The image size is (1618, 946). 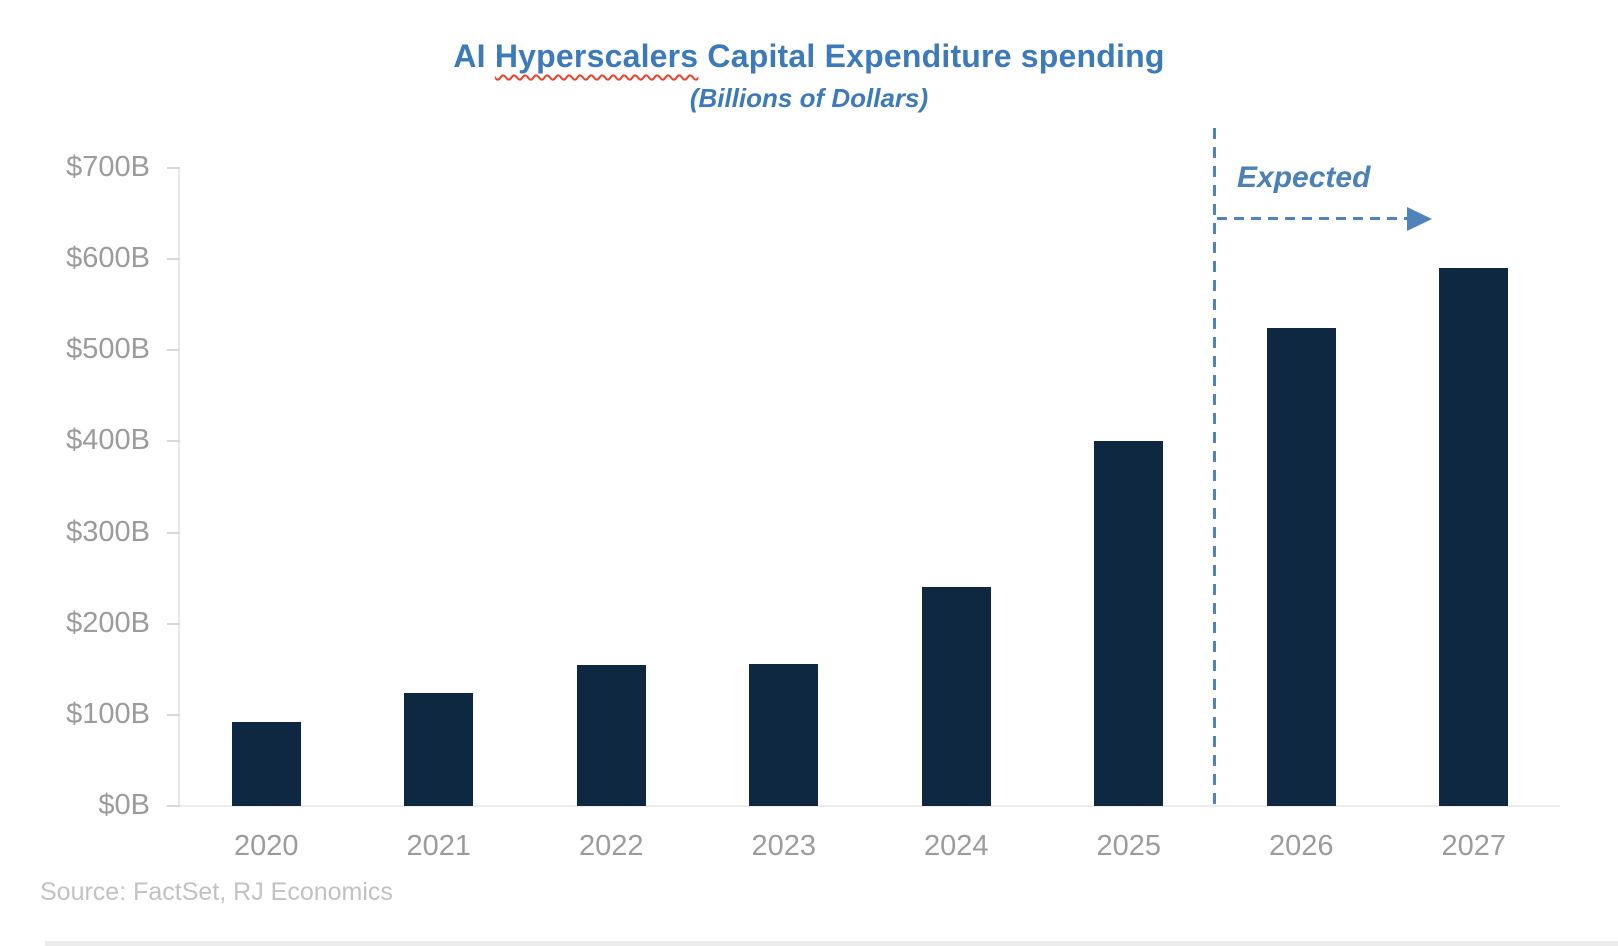 I want to click on expected-arrow-head-icon, so click(x=1419, y=219).